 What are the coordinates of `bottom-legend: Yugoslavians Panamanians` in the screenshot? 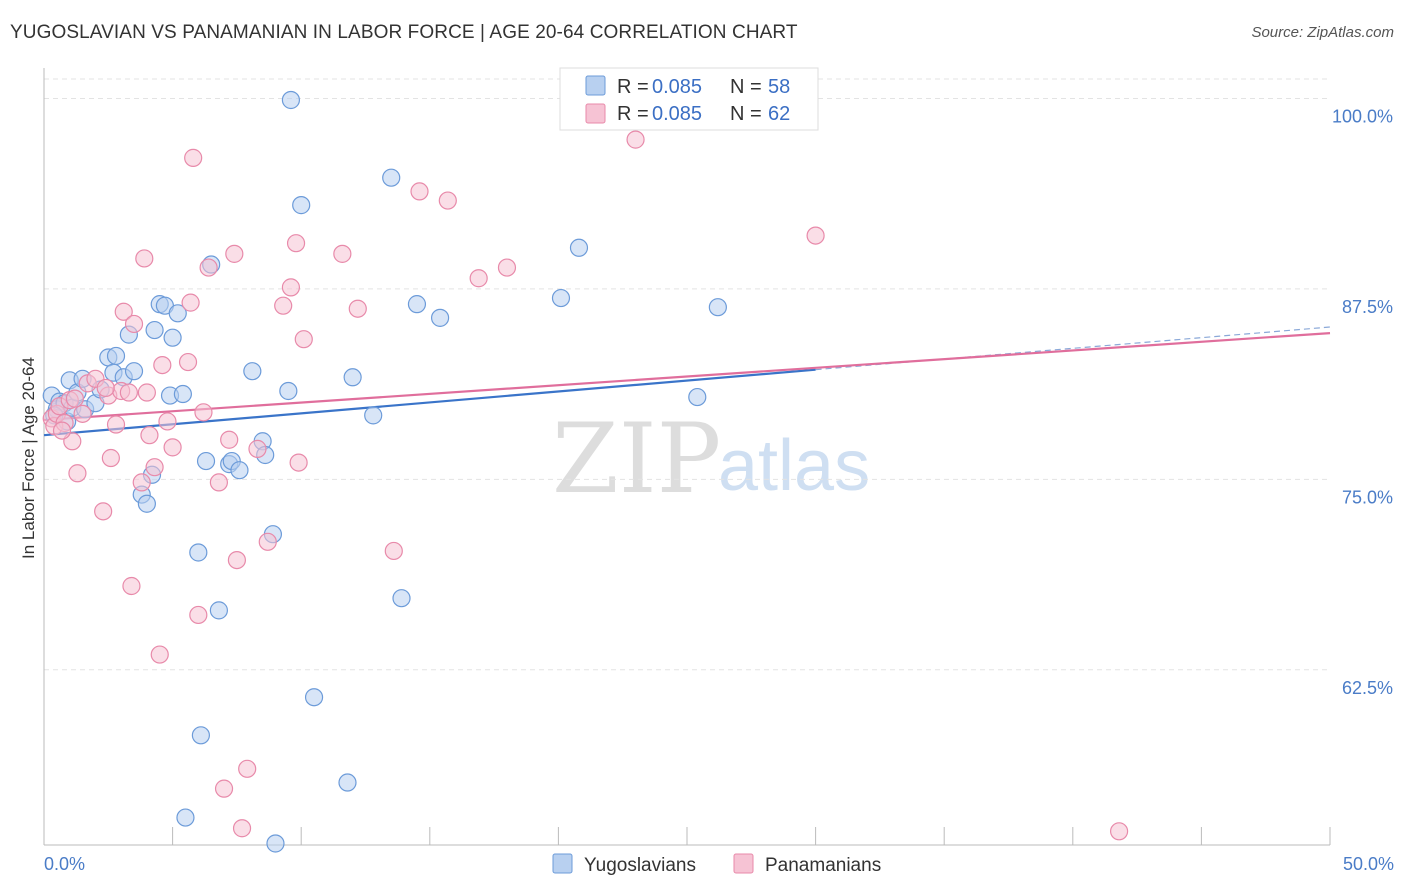 It's located at (716, 864).